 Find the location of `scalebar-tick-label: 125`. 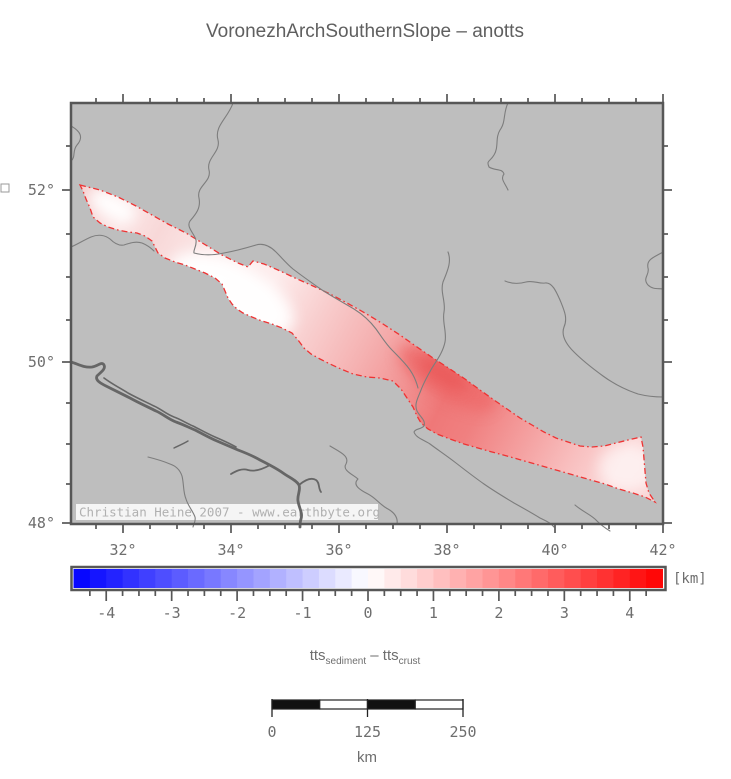

scalebar-tick-label: 125 is located at coordinates (367, 732).